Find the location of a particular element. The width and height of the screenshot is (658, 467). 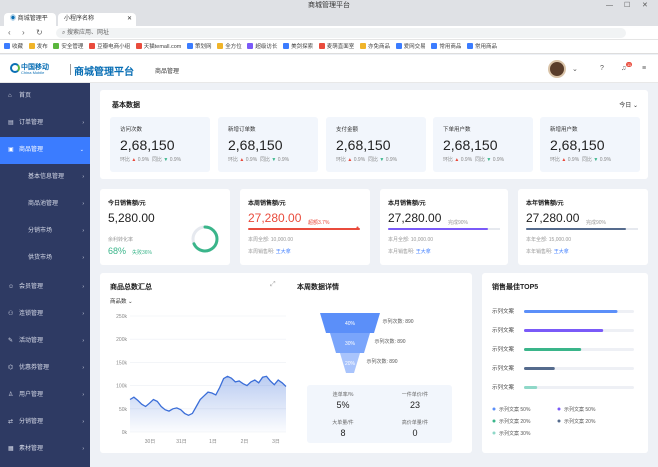

bookmark-item: 发布 is located at coordinates (38, 46).